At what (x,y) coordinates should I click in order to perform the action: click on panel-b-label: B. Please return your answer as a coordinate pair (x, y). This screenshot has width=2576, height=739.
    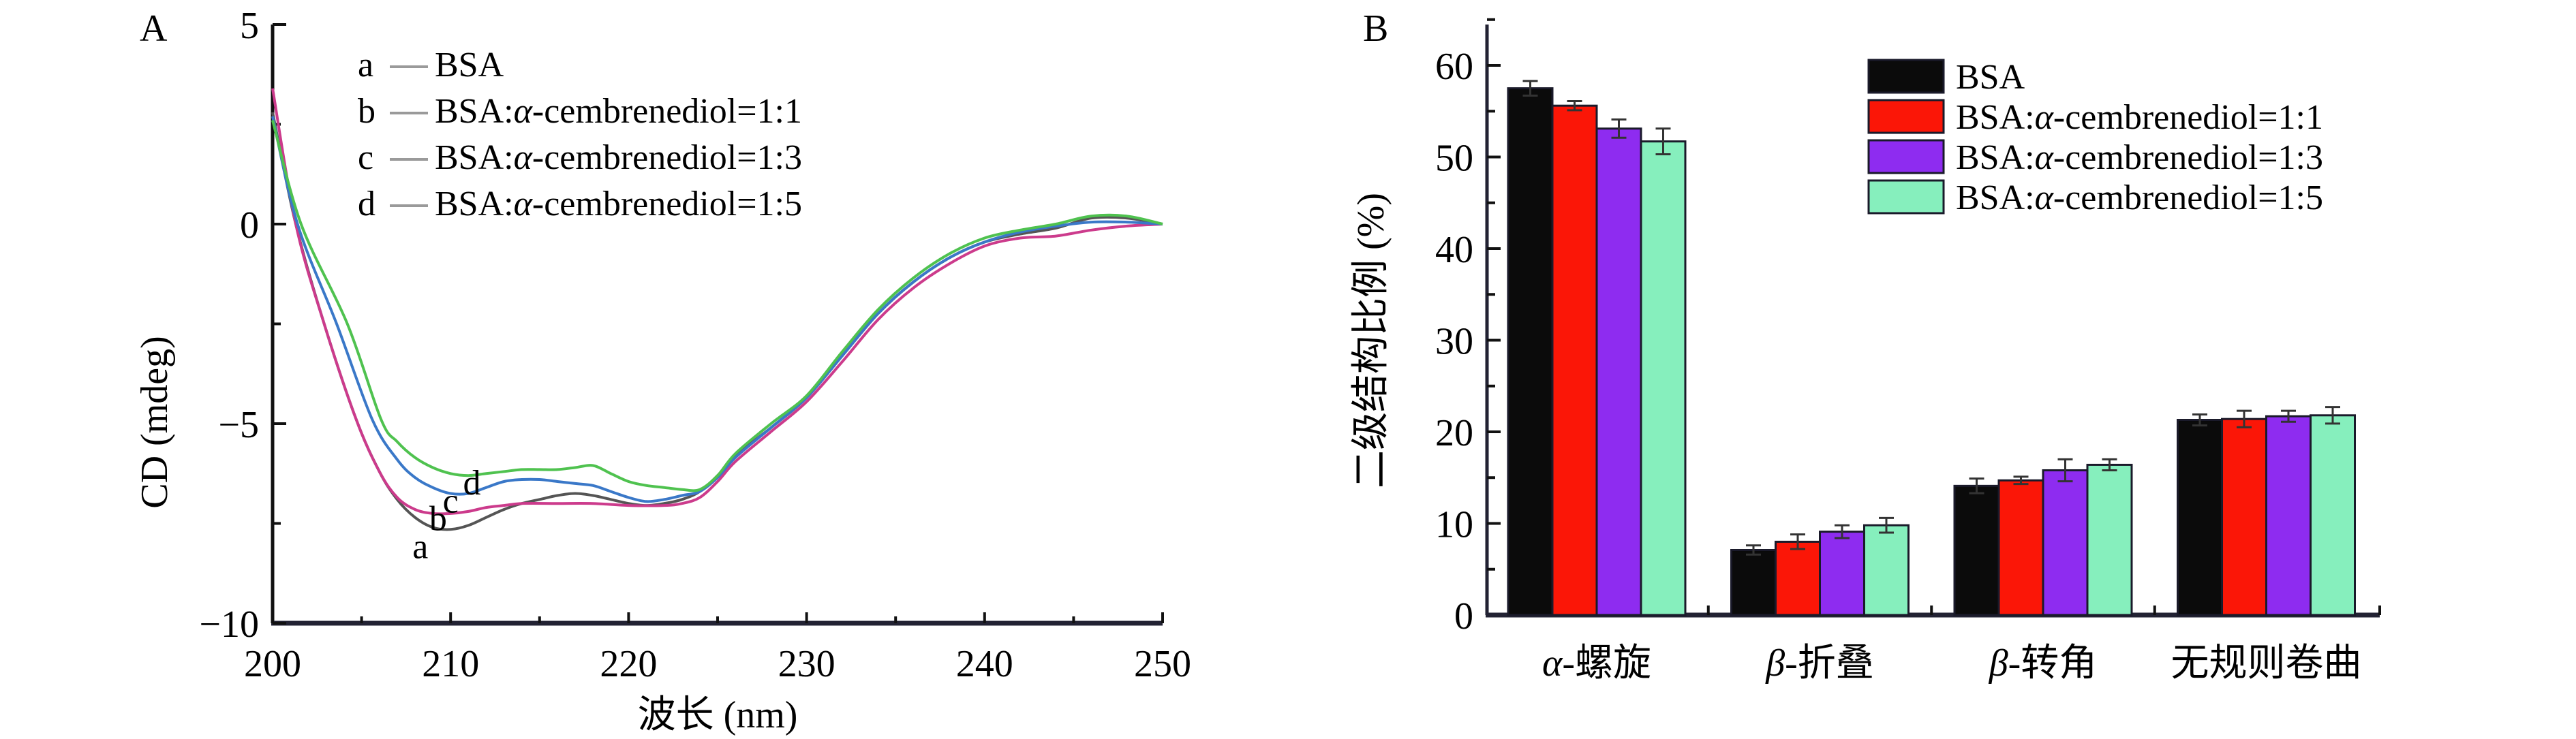
    Looking at the image, I should click on (1375, 28).